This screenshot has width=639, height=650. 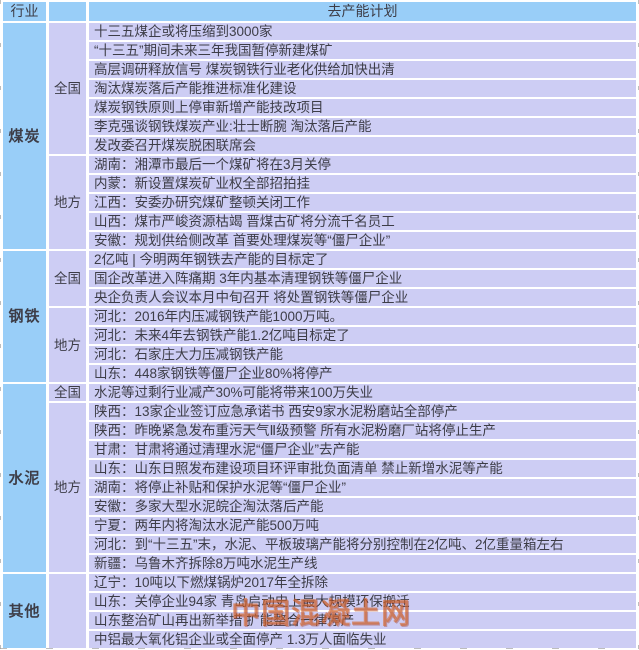 What do you see at coordinates (362, 316) in the screenshot?
I see `news-cell: 河北：2016年内压减钢铁产能1000万吨。` at bounding box center [362, 316].